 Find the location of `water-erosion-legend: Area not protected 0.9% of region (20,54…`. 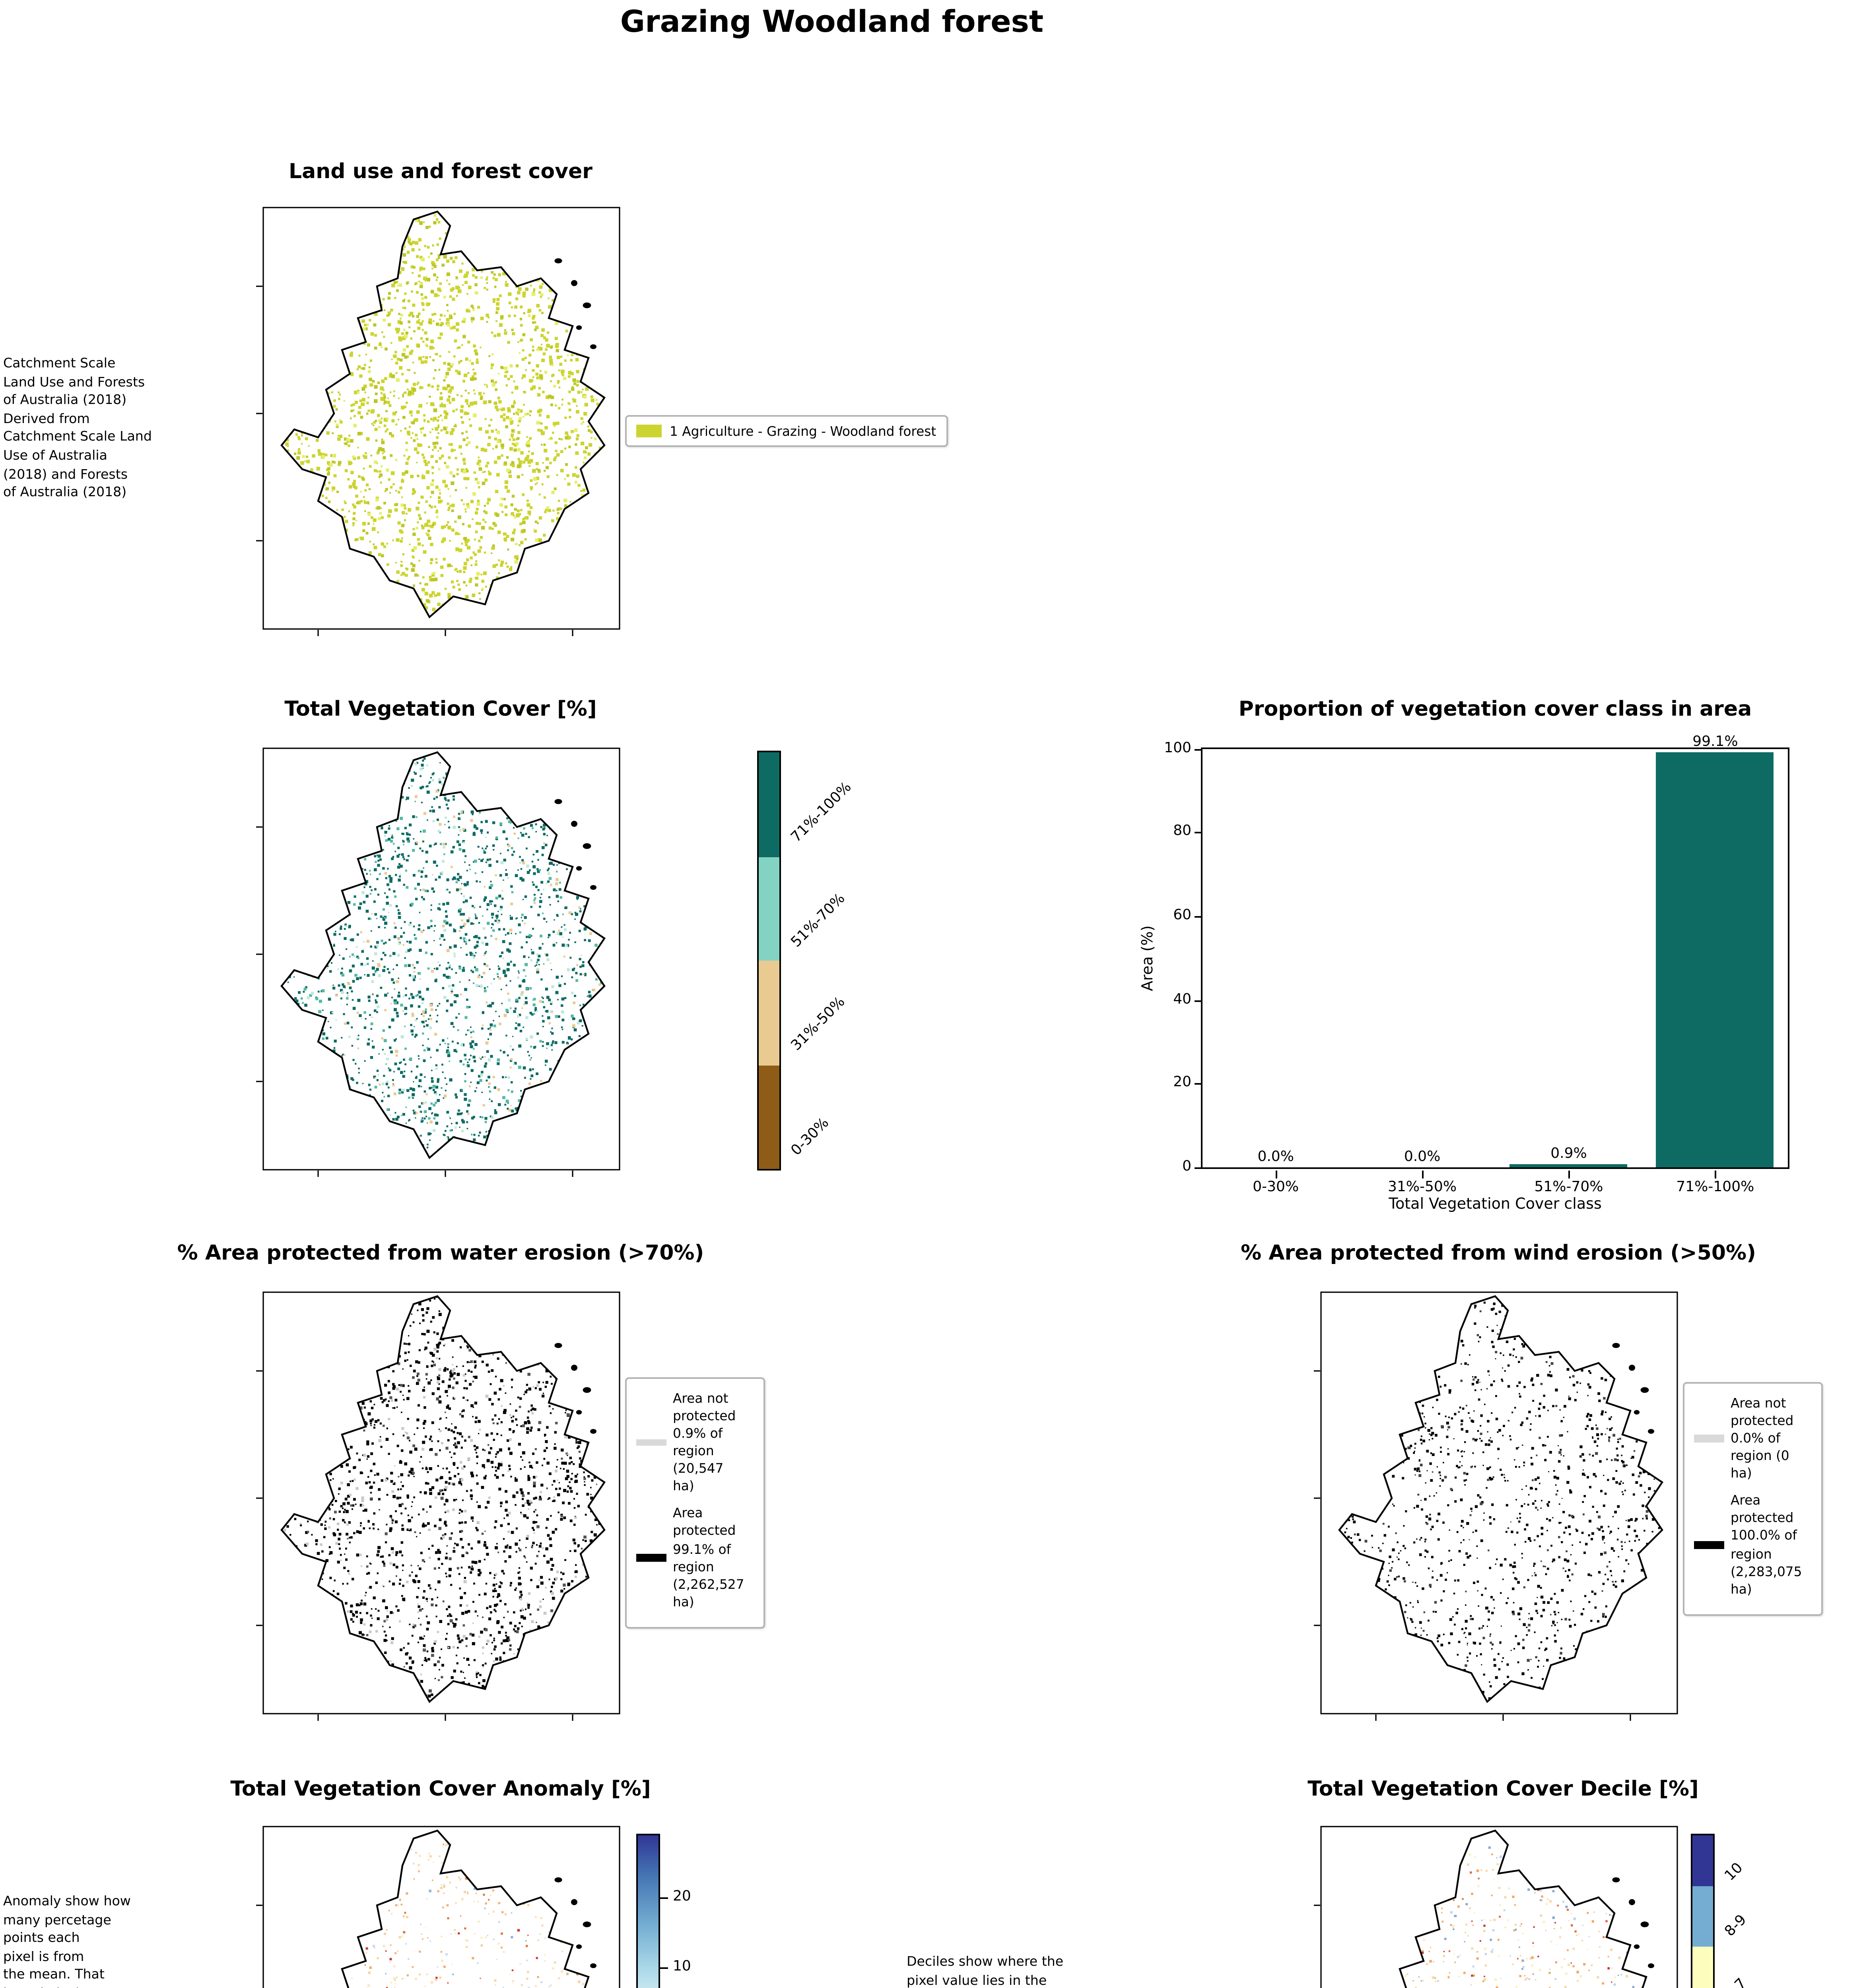

water-erosion-legend: Area not protected 0.9% of region (20,54… is located at coordinates (695, 1502).